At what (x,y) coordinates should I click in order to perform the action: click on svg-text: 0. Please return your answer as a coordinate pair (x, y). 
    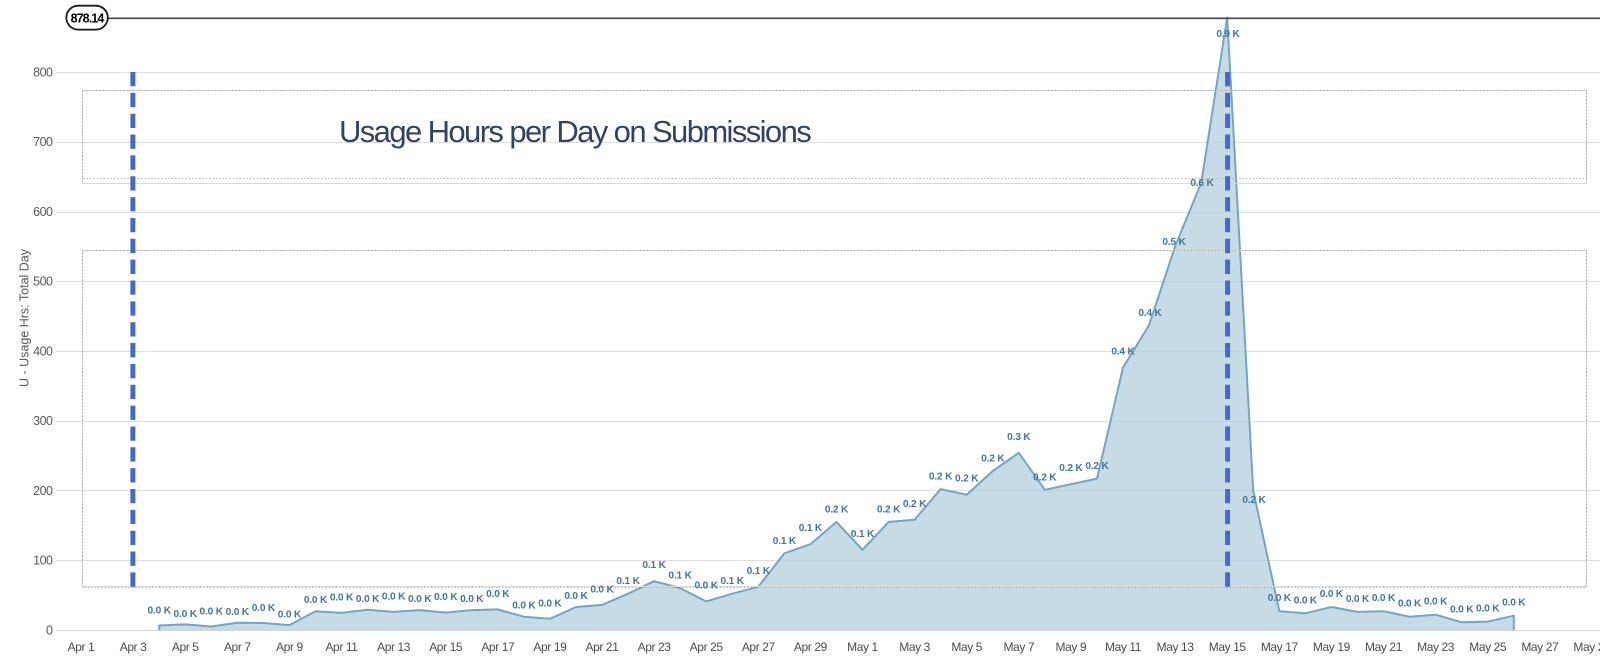
    Looking at the image, I should click on (49, 630).